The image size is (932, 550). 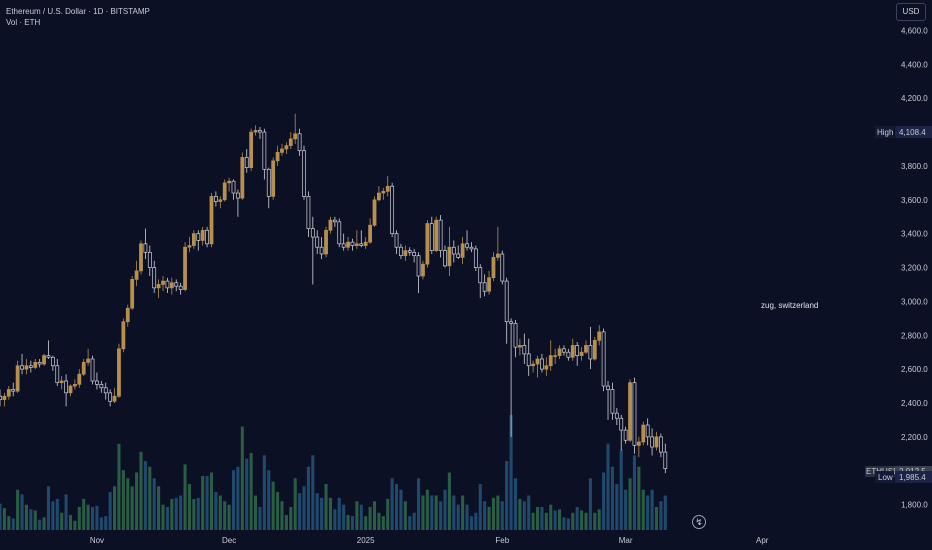 I want to click on x-tick-label: Apr, so click(x=762, y=540).